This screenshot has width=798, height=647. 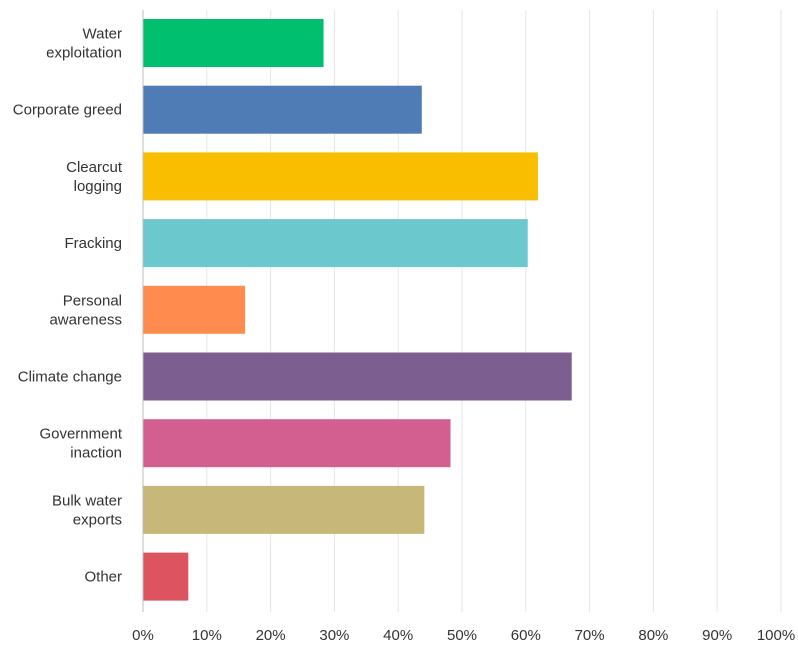 I want to click on x-tick-label: 0%, so click(x=143, y=635).